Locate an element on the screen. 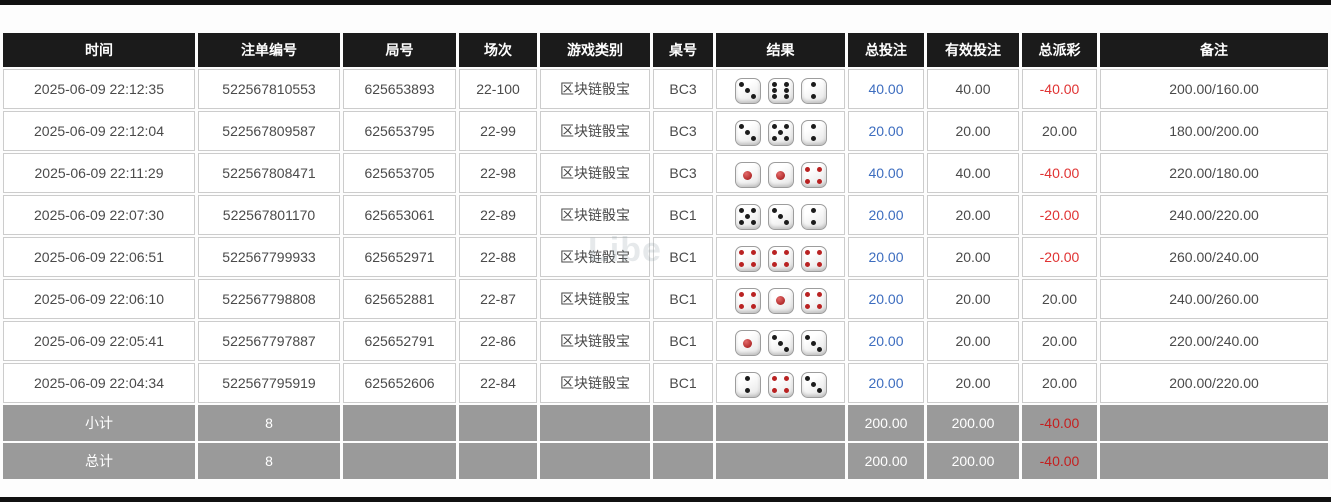  col-header-session: 场次 is located at coordinates (498, 50).